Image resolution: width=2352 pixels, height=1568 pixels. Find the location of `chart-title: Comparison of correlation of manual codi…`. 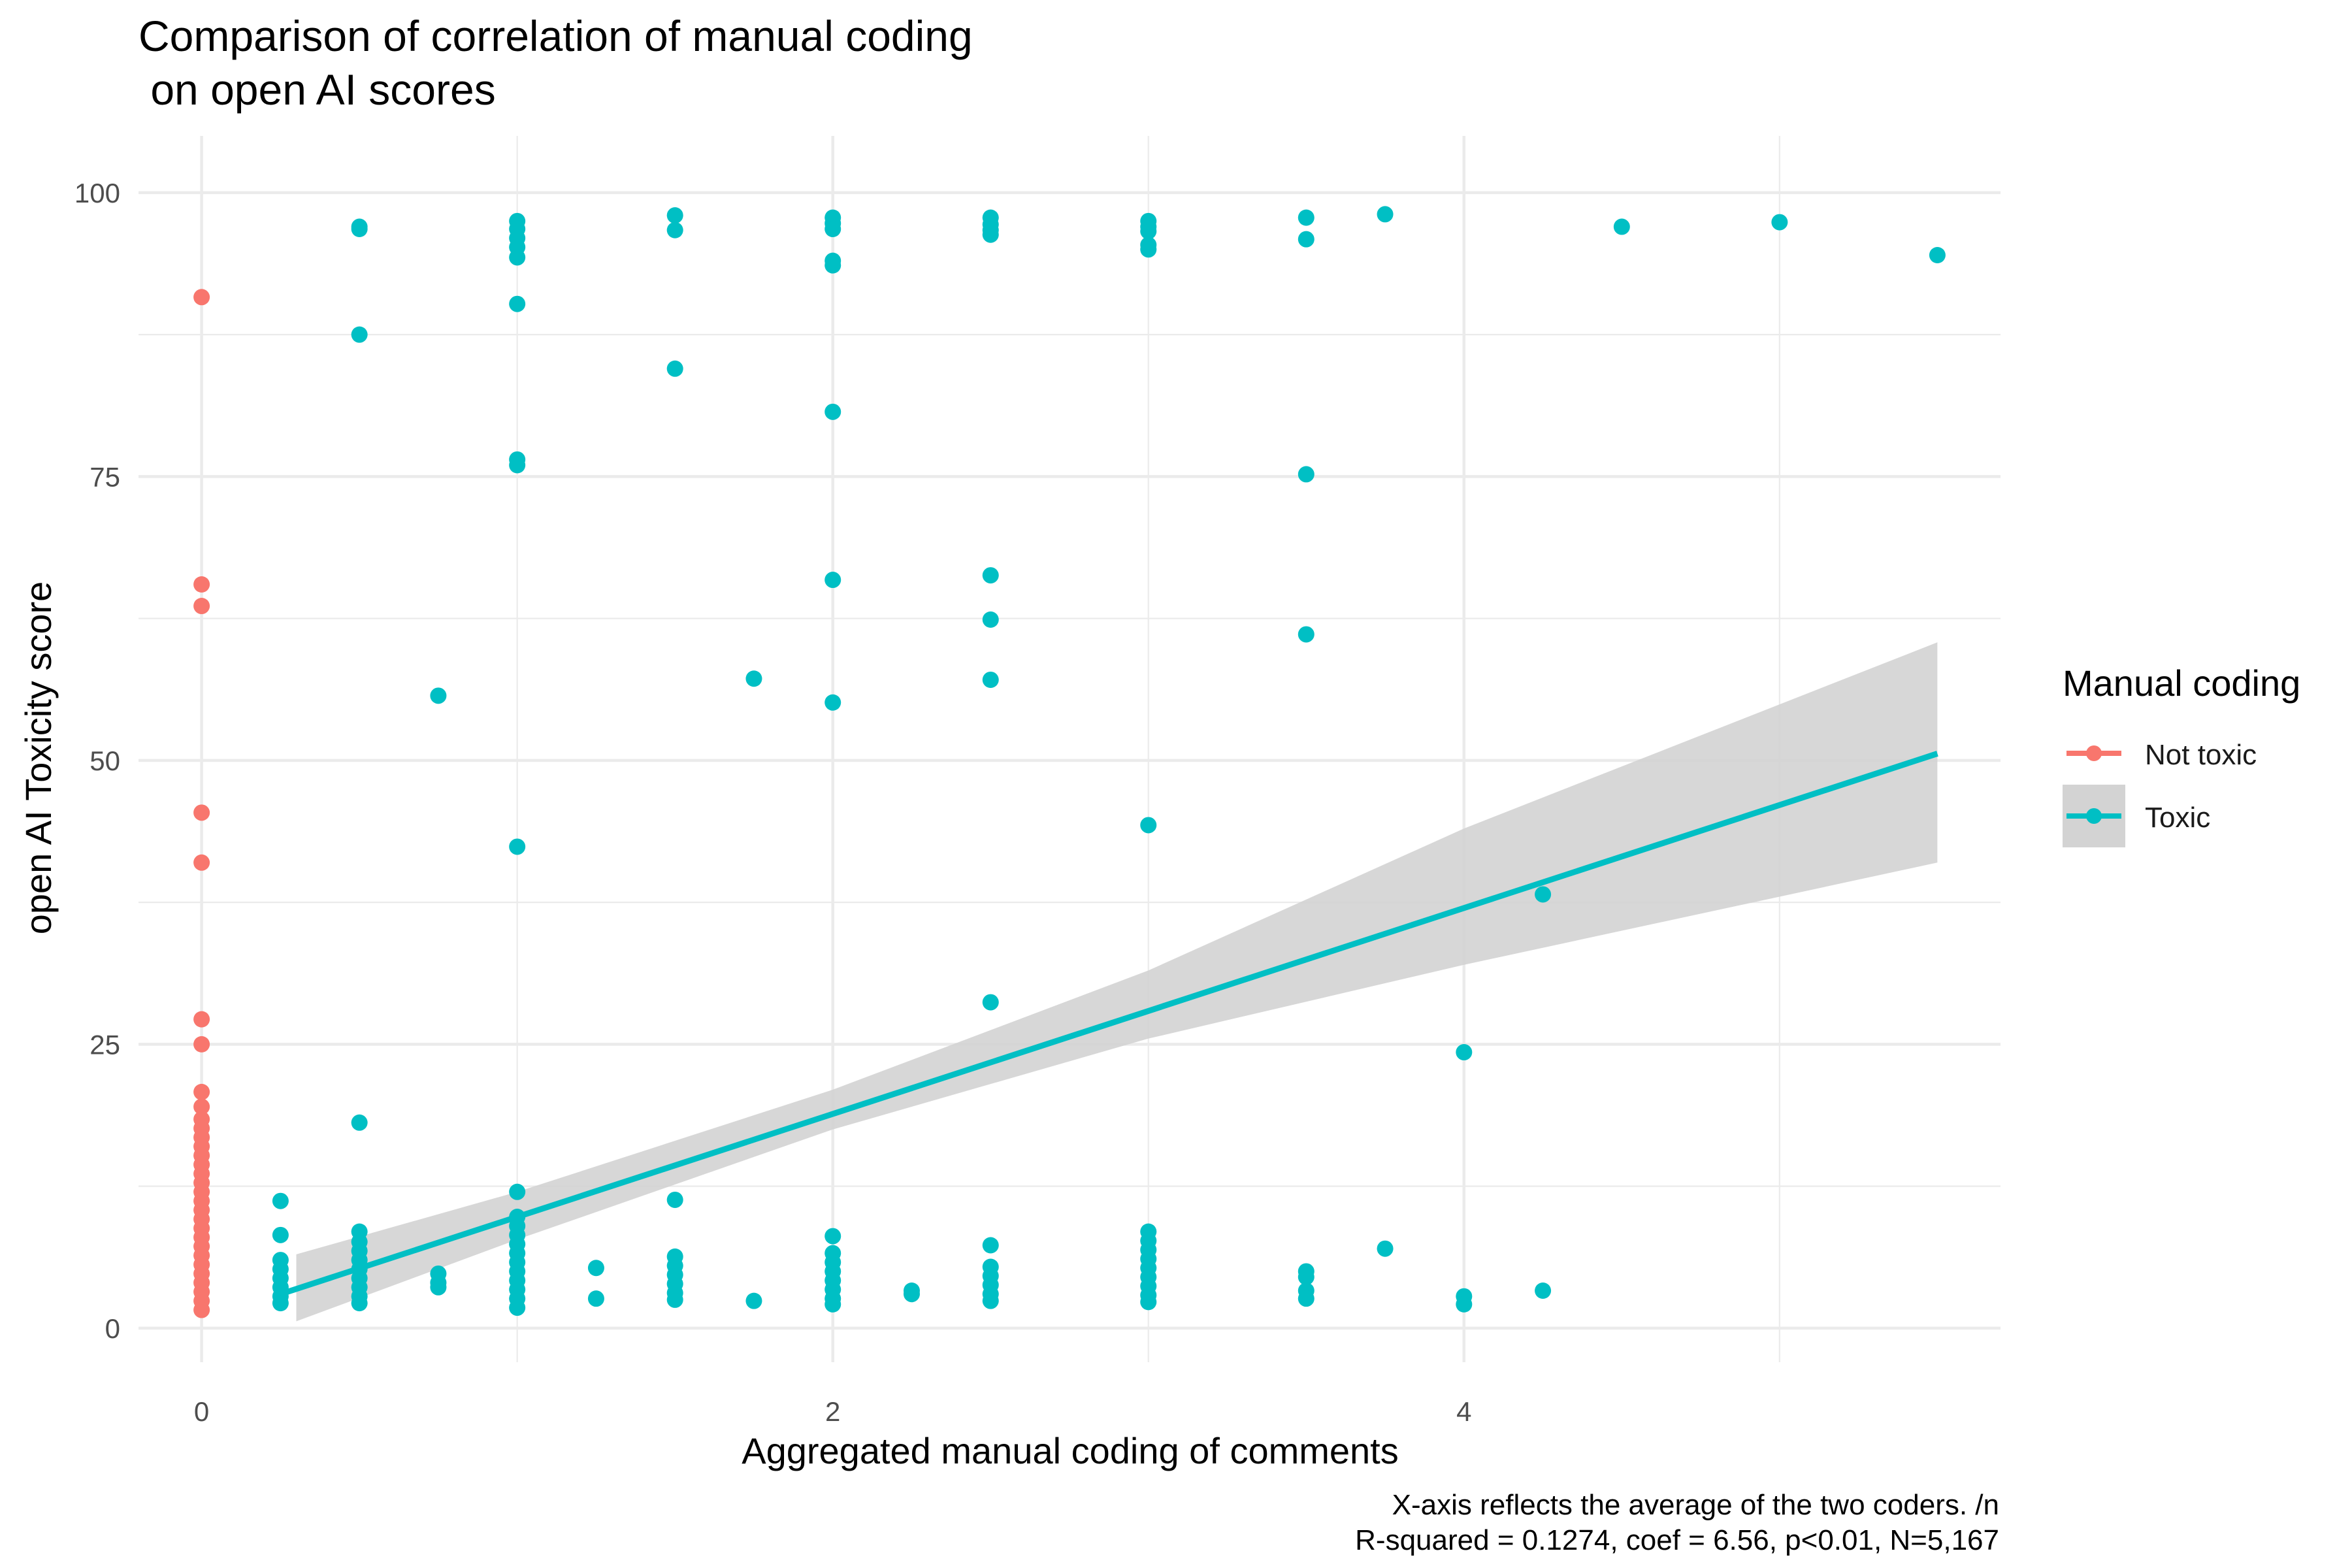

chart-title: Comparison of correlation of manual codi… is located at coordinates (556, 36).